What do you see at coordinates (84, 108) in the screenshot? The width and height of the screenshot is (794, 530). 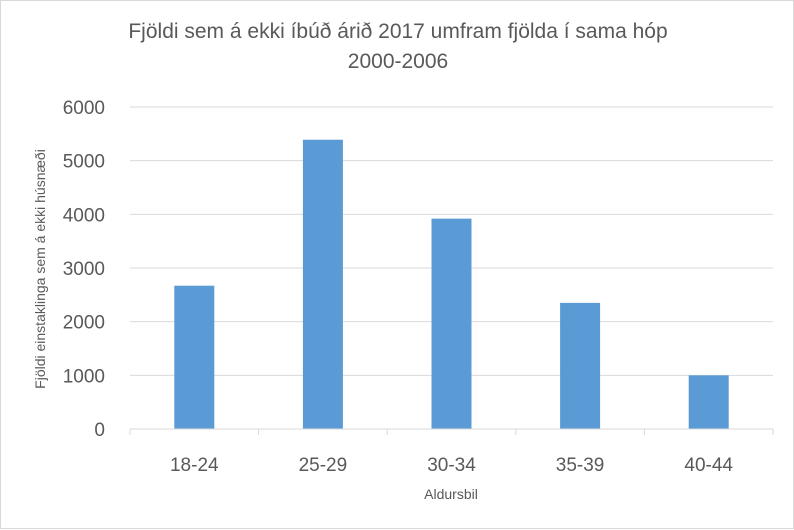 I see `y-tick-label: 6000` at bounding box center [84, 108].